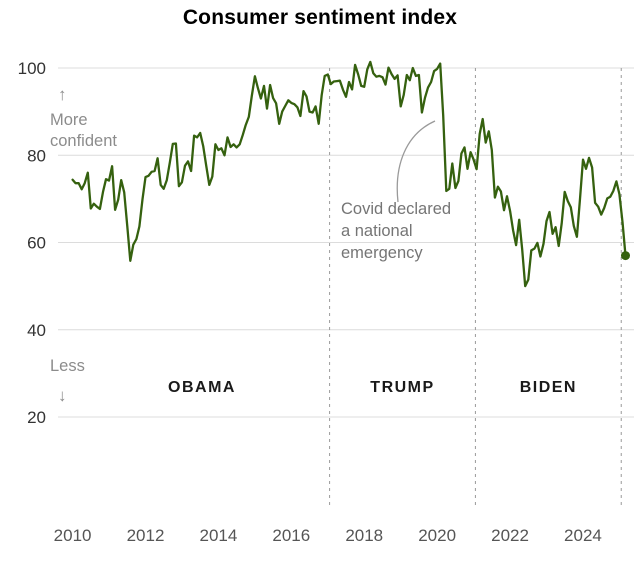 The width and height of the screenshot is (640, 574). Describe the element at coordinates (36, 330) in the screenshot. I see `y-tick-label-40: 40` at that location.